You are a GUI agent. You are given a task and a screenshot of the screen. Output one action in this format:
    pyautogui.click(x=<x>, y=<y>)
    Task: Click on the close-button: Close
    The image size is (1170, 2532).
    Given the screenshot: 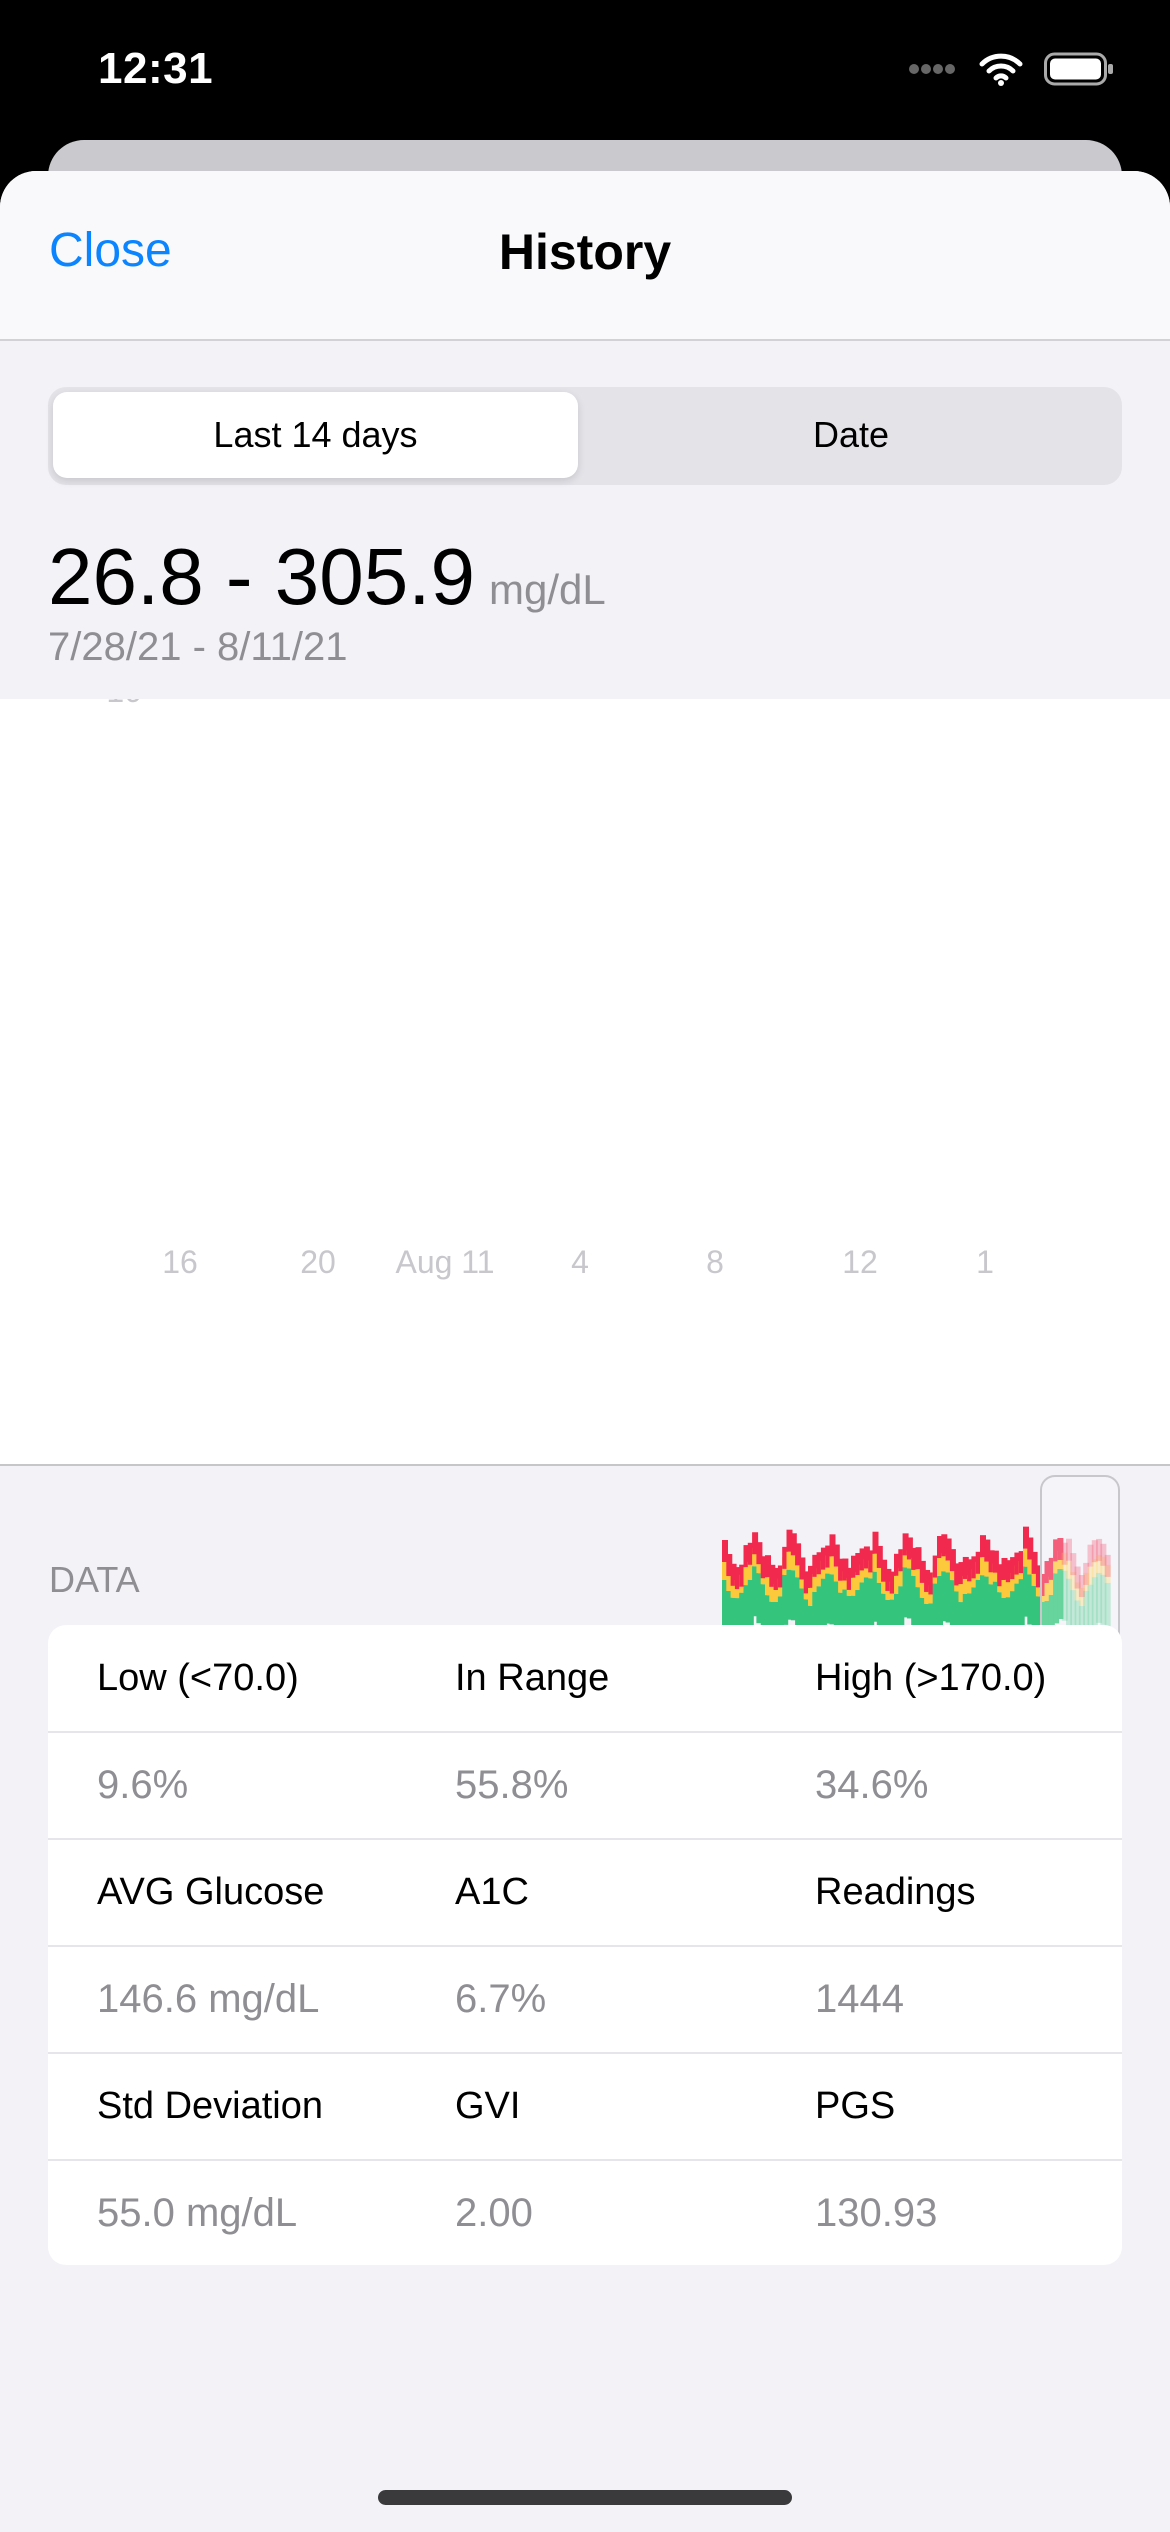 What is the action you would take?
    pyautogui.click(x=110, y=250)
    